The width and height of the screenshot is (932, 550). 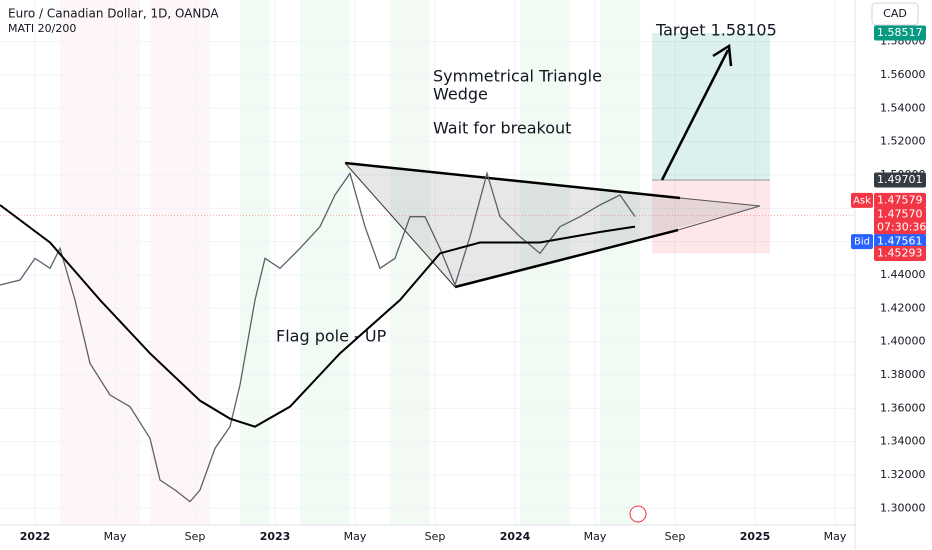 I want to click on y-tick-label: 1.38000, so click(x=903, y=374).